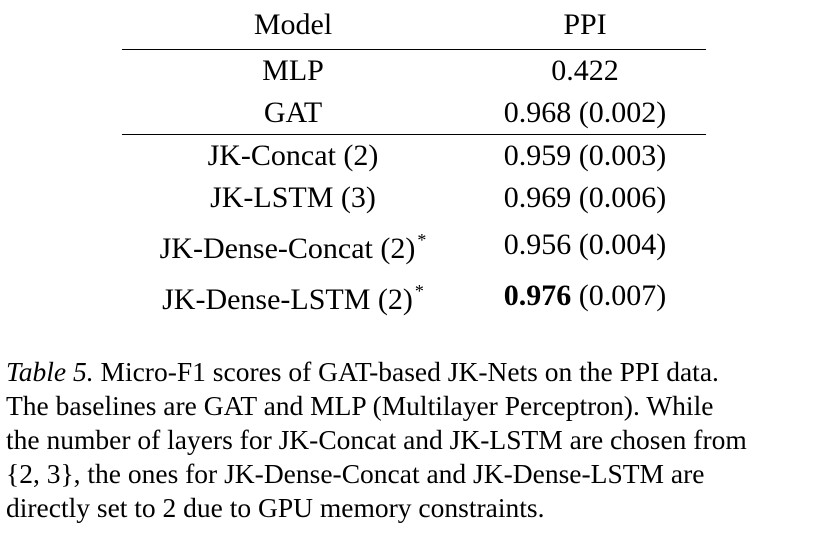 Image resolution: width=828 pixels, height=546 pixels. I want to click on ppi-std: (0.003), so click(619, 155).